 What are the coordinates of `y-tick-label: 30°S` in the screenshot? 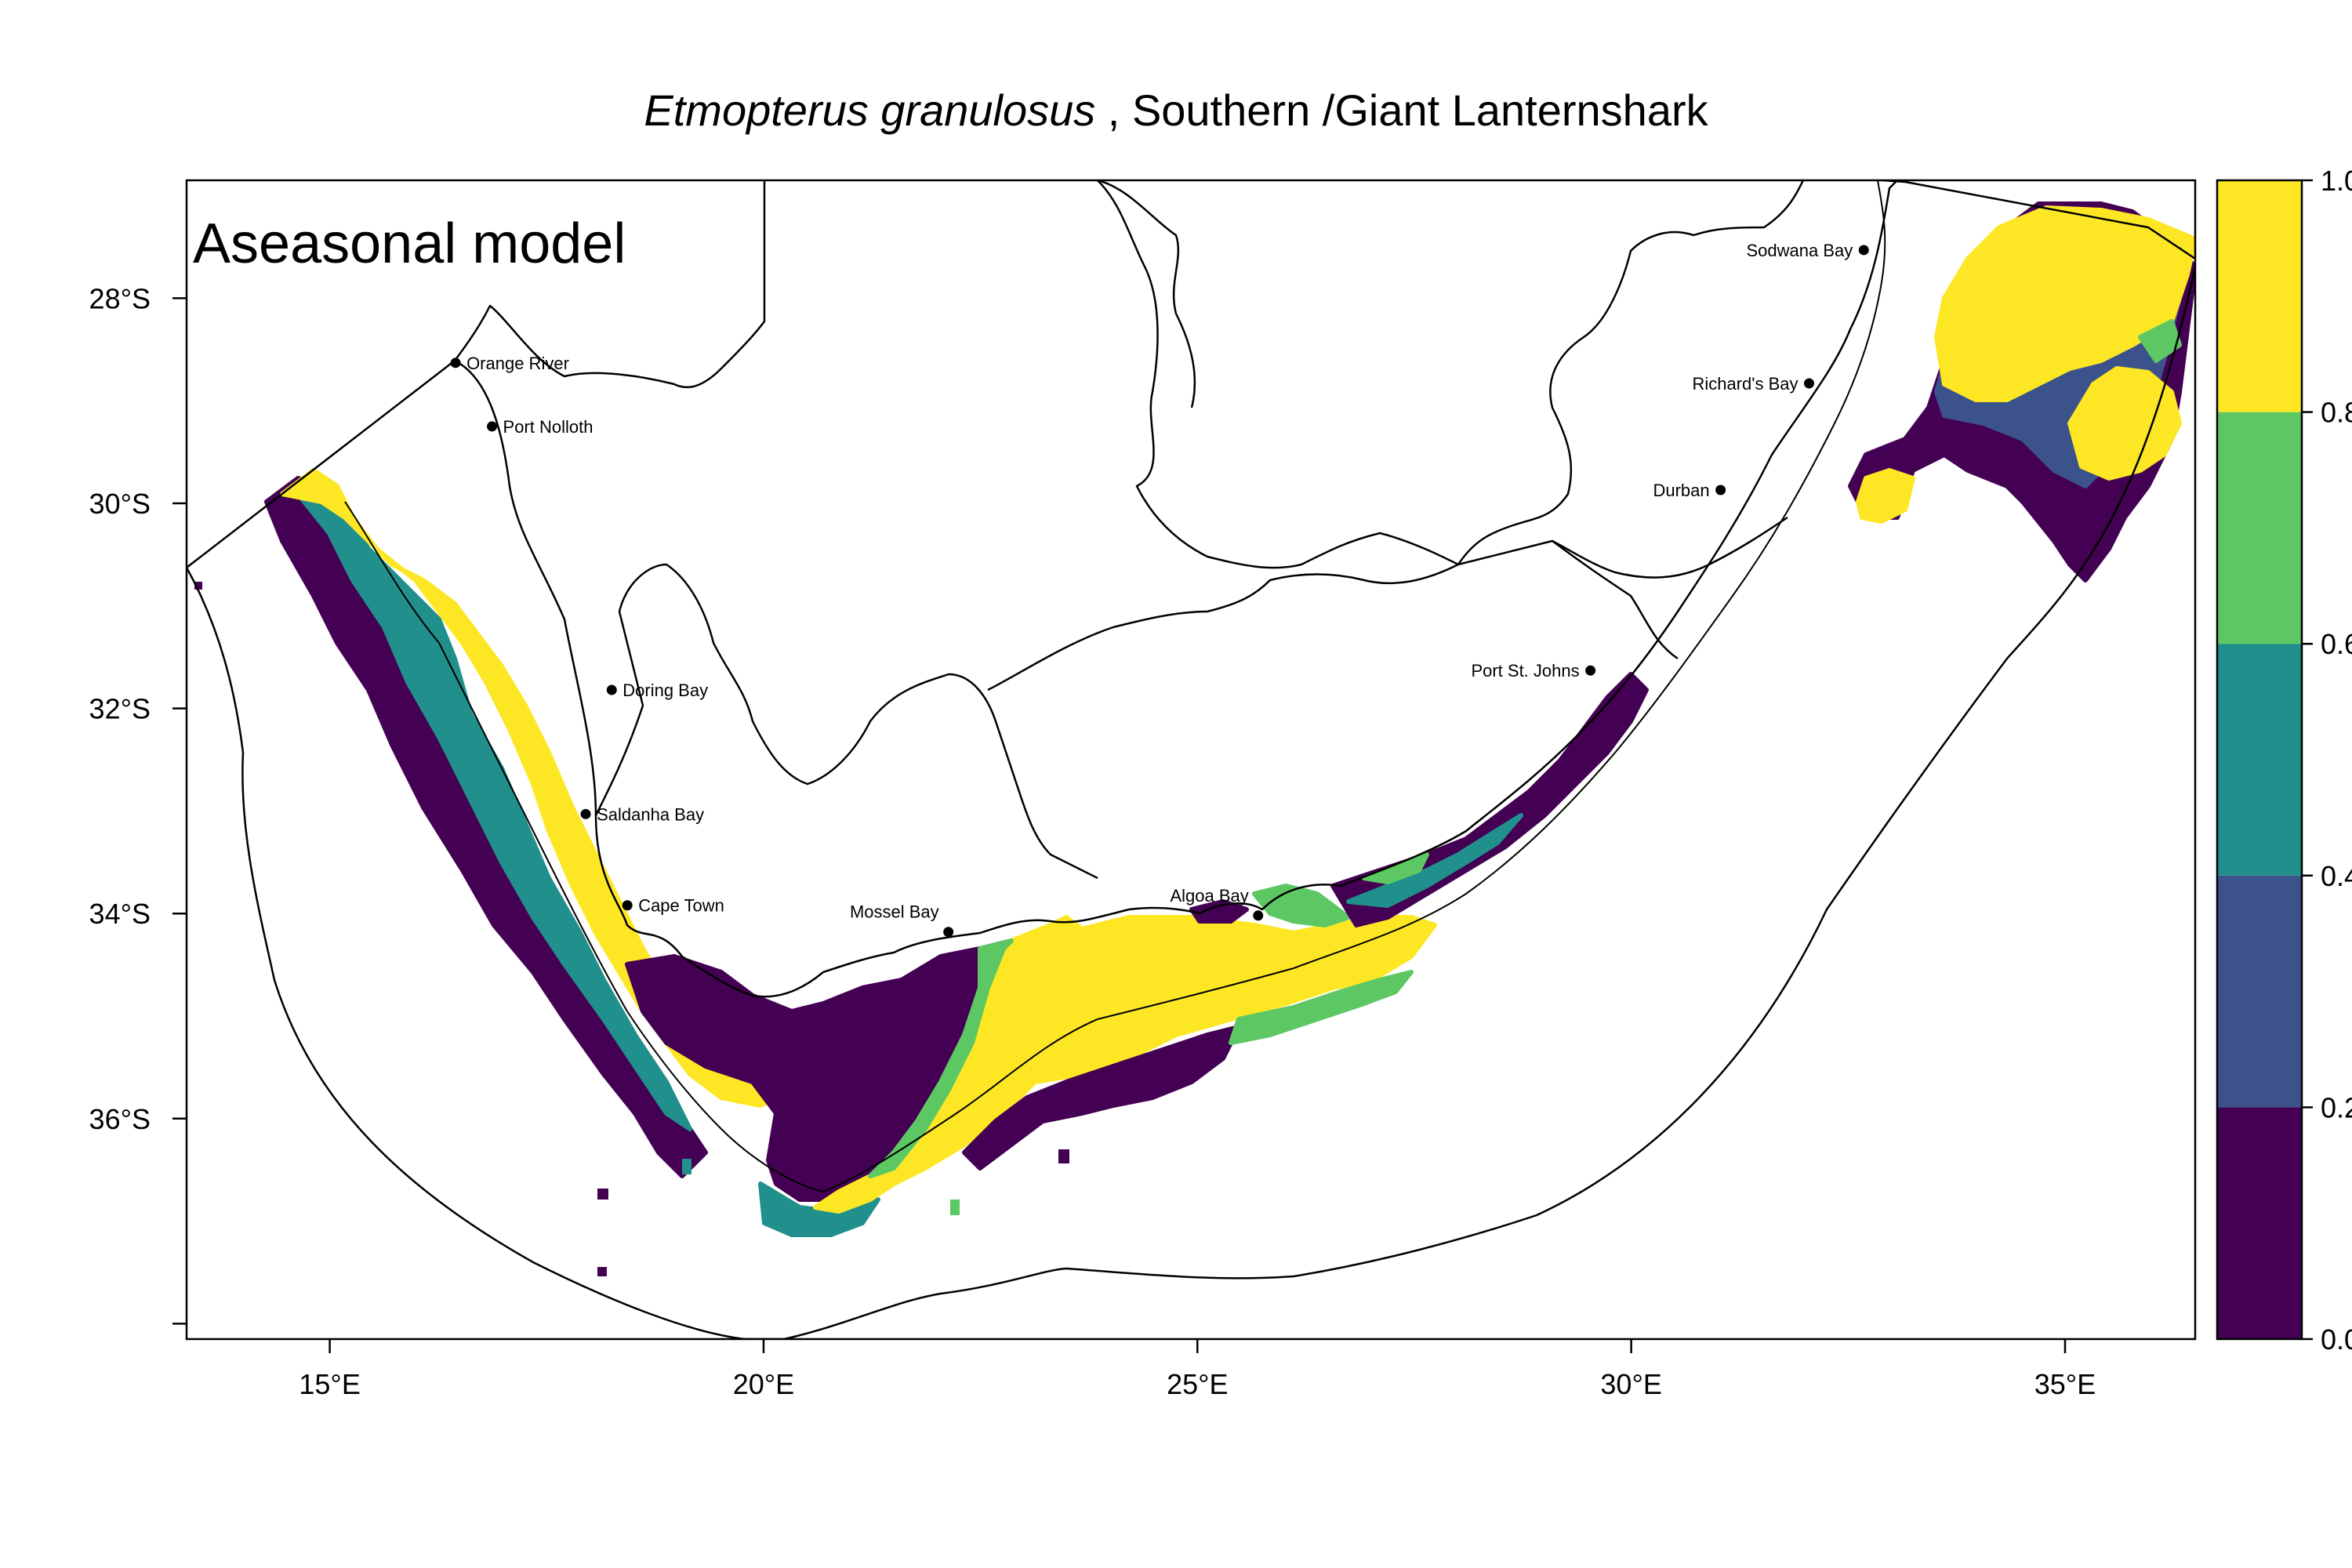 It's located at (120, 504).